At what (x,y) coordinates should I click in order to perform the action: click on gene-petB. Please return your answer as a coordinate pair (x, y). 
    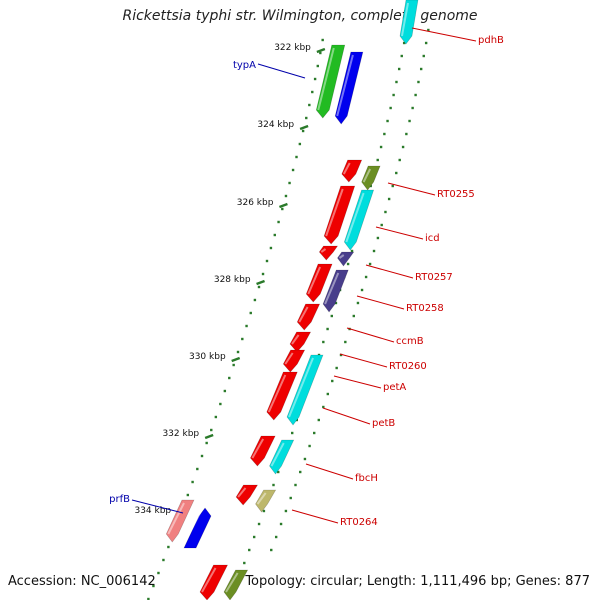
    Looking at the image, I should click on (305, 390).